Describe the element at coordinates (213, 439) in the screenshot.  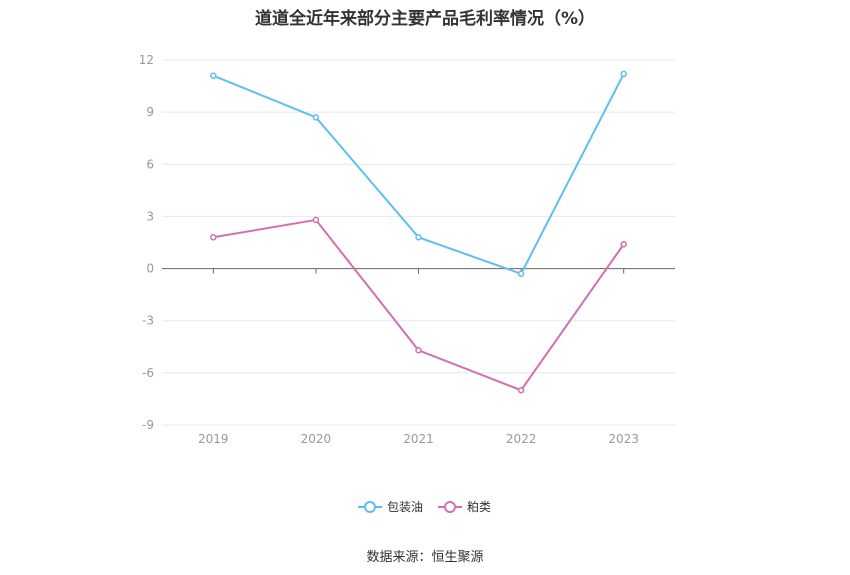
I see `x-tick-label: 2019` at that location.